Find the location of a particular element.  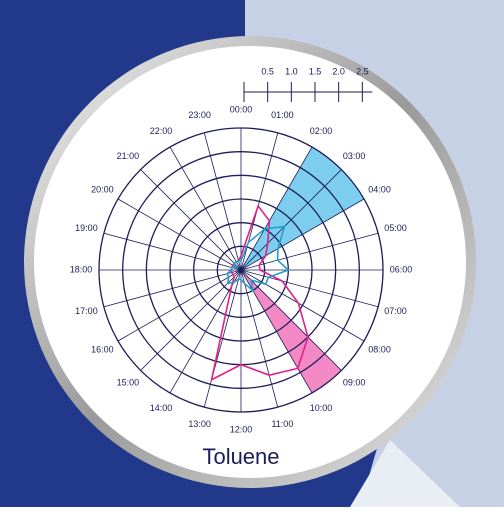

hour-label: 04:00 is located at coordinates (379, 189).